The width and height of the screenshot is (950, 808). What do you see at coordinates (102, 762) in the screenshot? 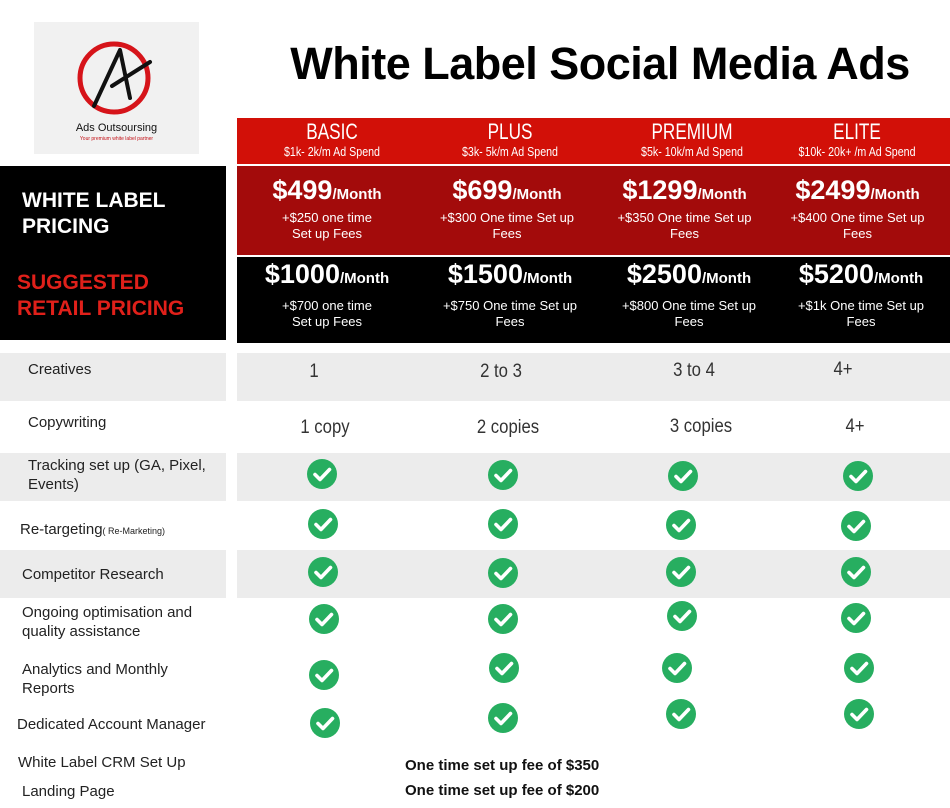
I see `feature-crm-setup: White Label CRM Set Up` at bounding box center [102, 762].